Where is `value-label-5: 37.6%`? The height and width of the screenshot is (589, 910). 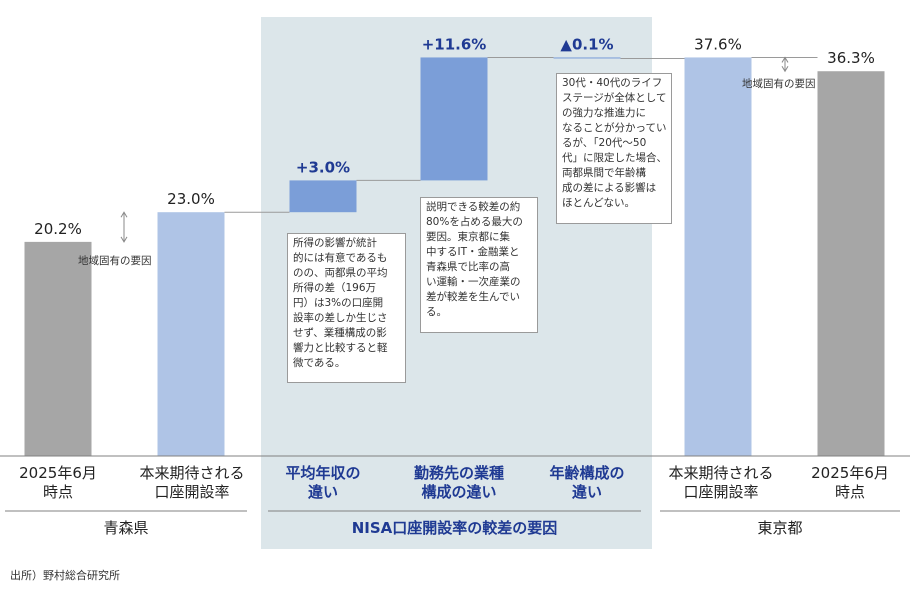 value-label-5: 37.6% is located at coordinates (718, 44).